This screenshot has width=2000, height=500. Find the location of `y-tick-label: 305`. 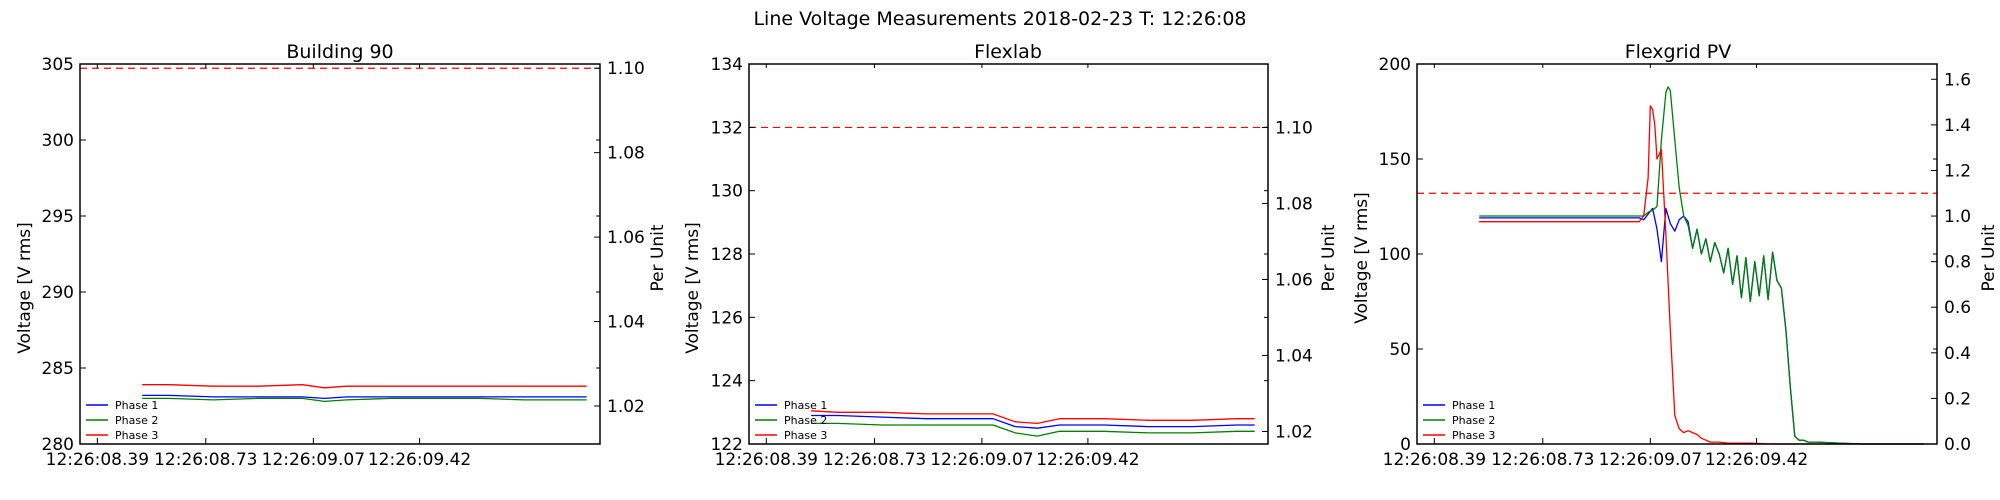

y-tick-label: 305 is located at coordinates (58, 65).